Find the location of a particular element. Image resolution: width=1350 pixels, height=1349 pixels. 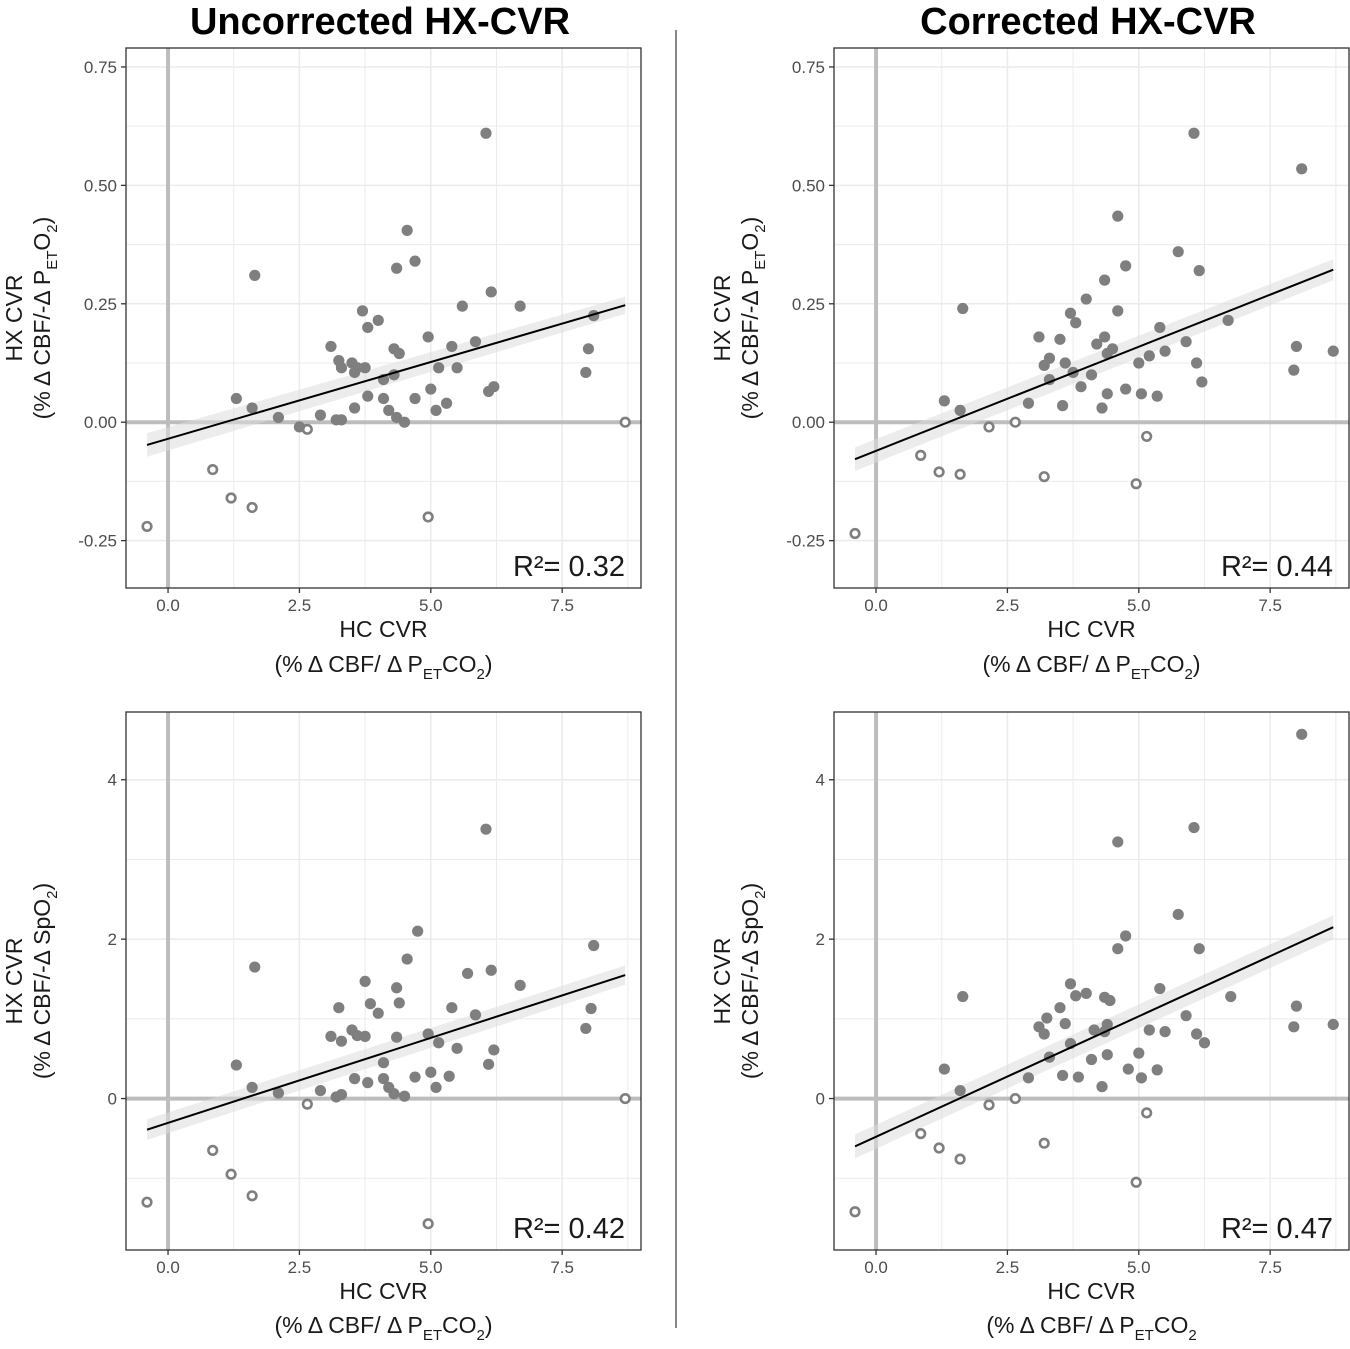

x-tick-label: 0.0 is located at coordinates (168, 605).